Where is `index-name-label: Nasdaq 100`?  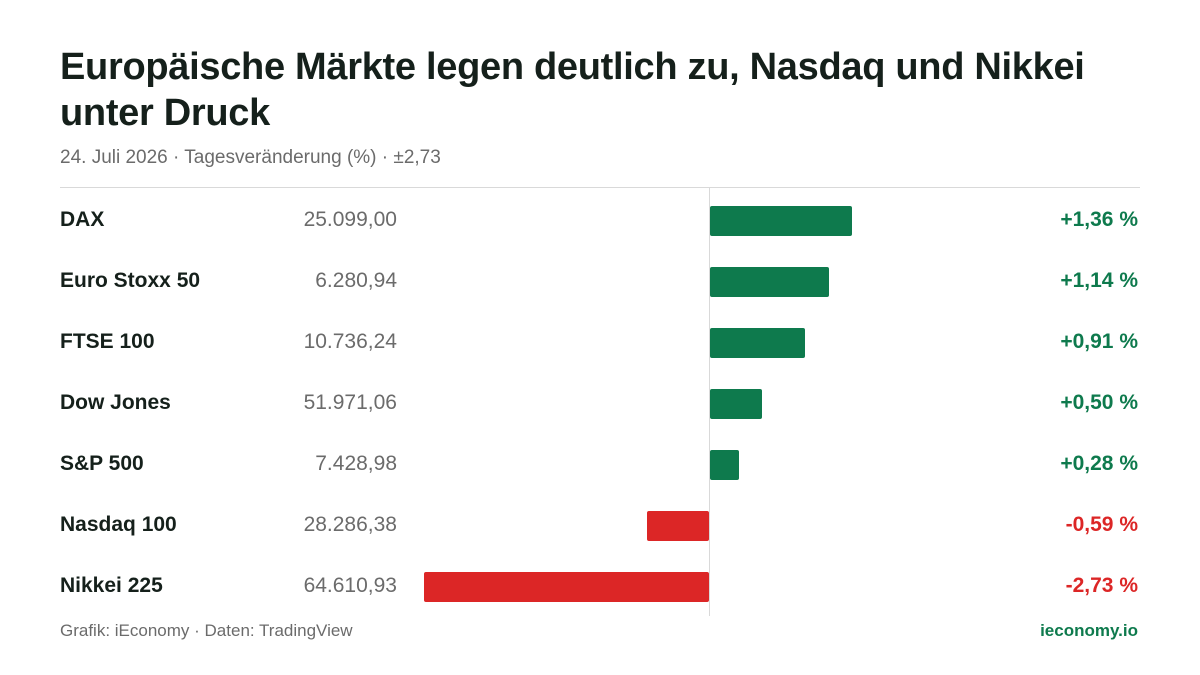 index-name-label: Nasdaq 100 is located at coordinates (118, 524).